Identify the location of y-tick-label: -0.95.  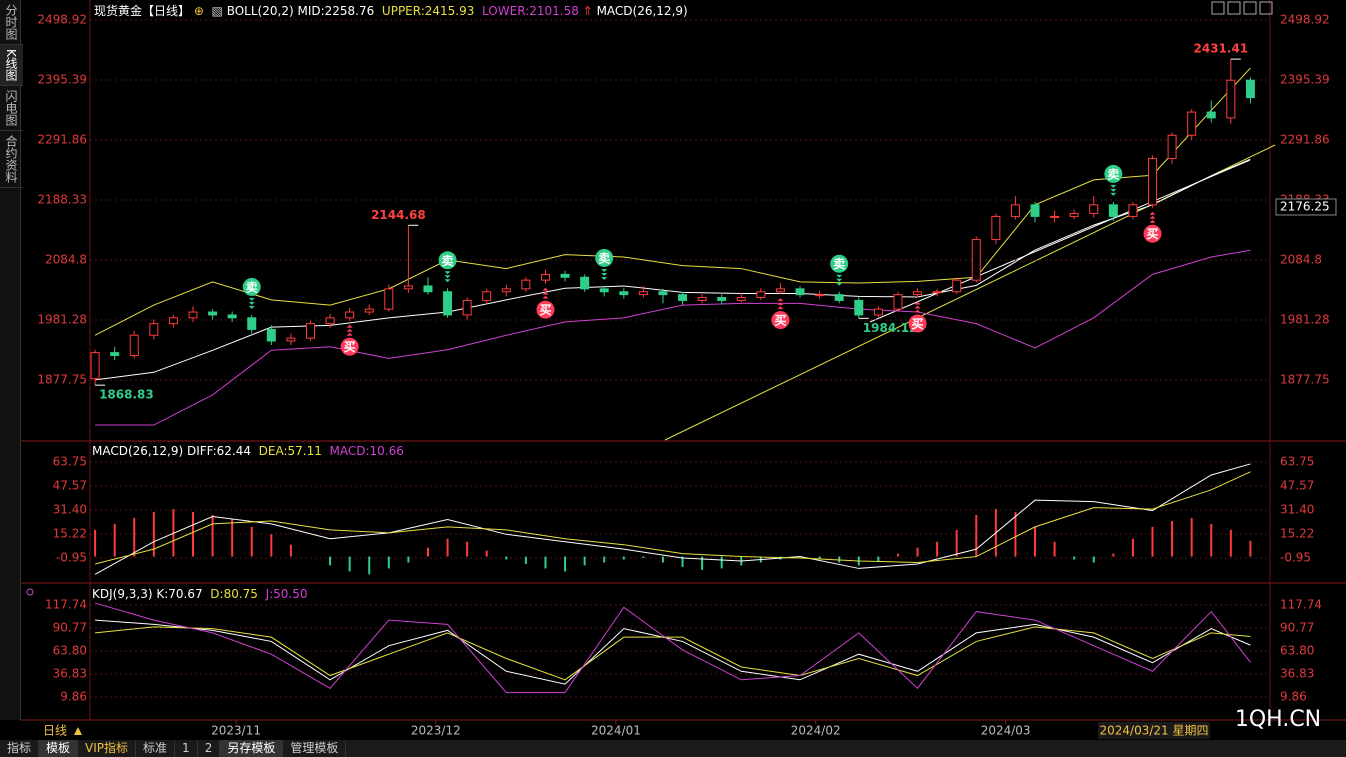
(71, 557).